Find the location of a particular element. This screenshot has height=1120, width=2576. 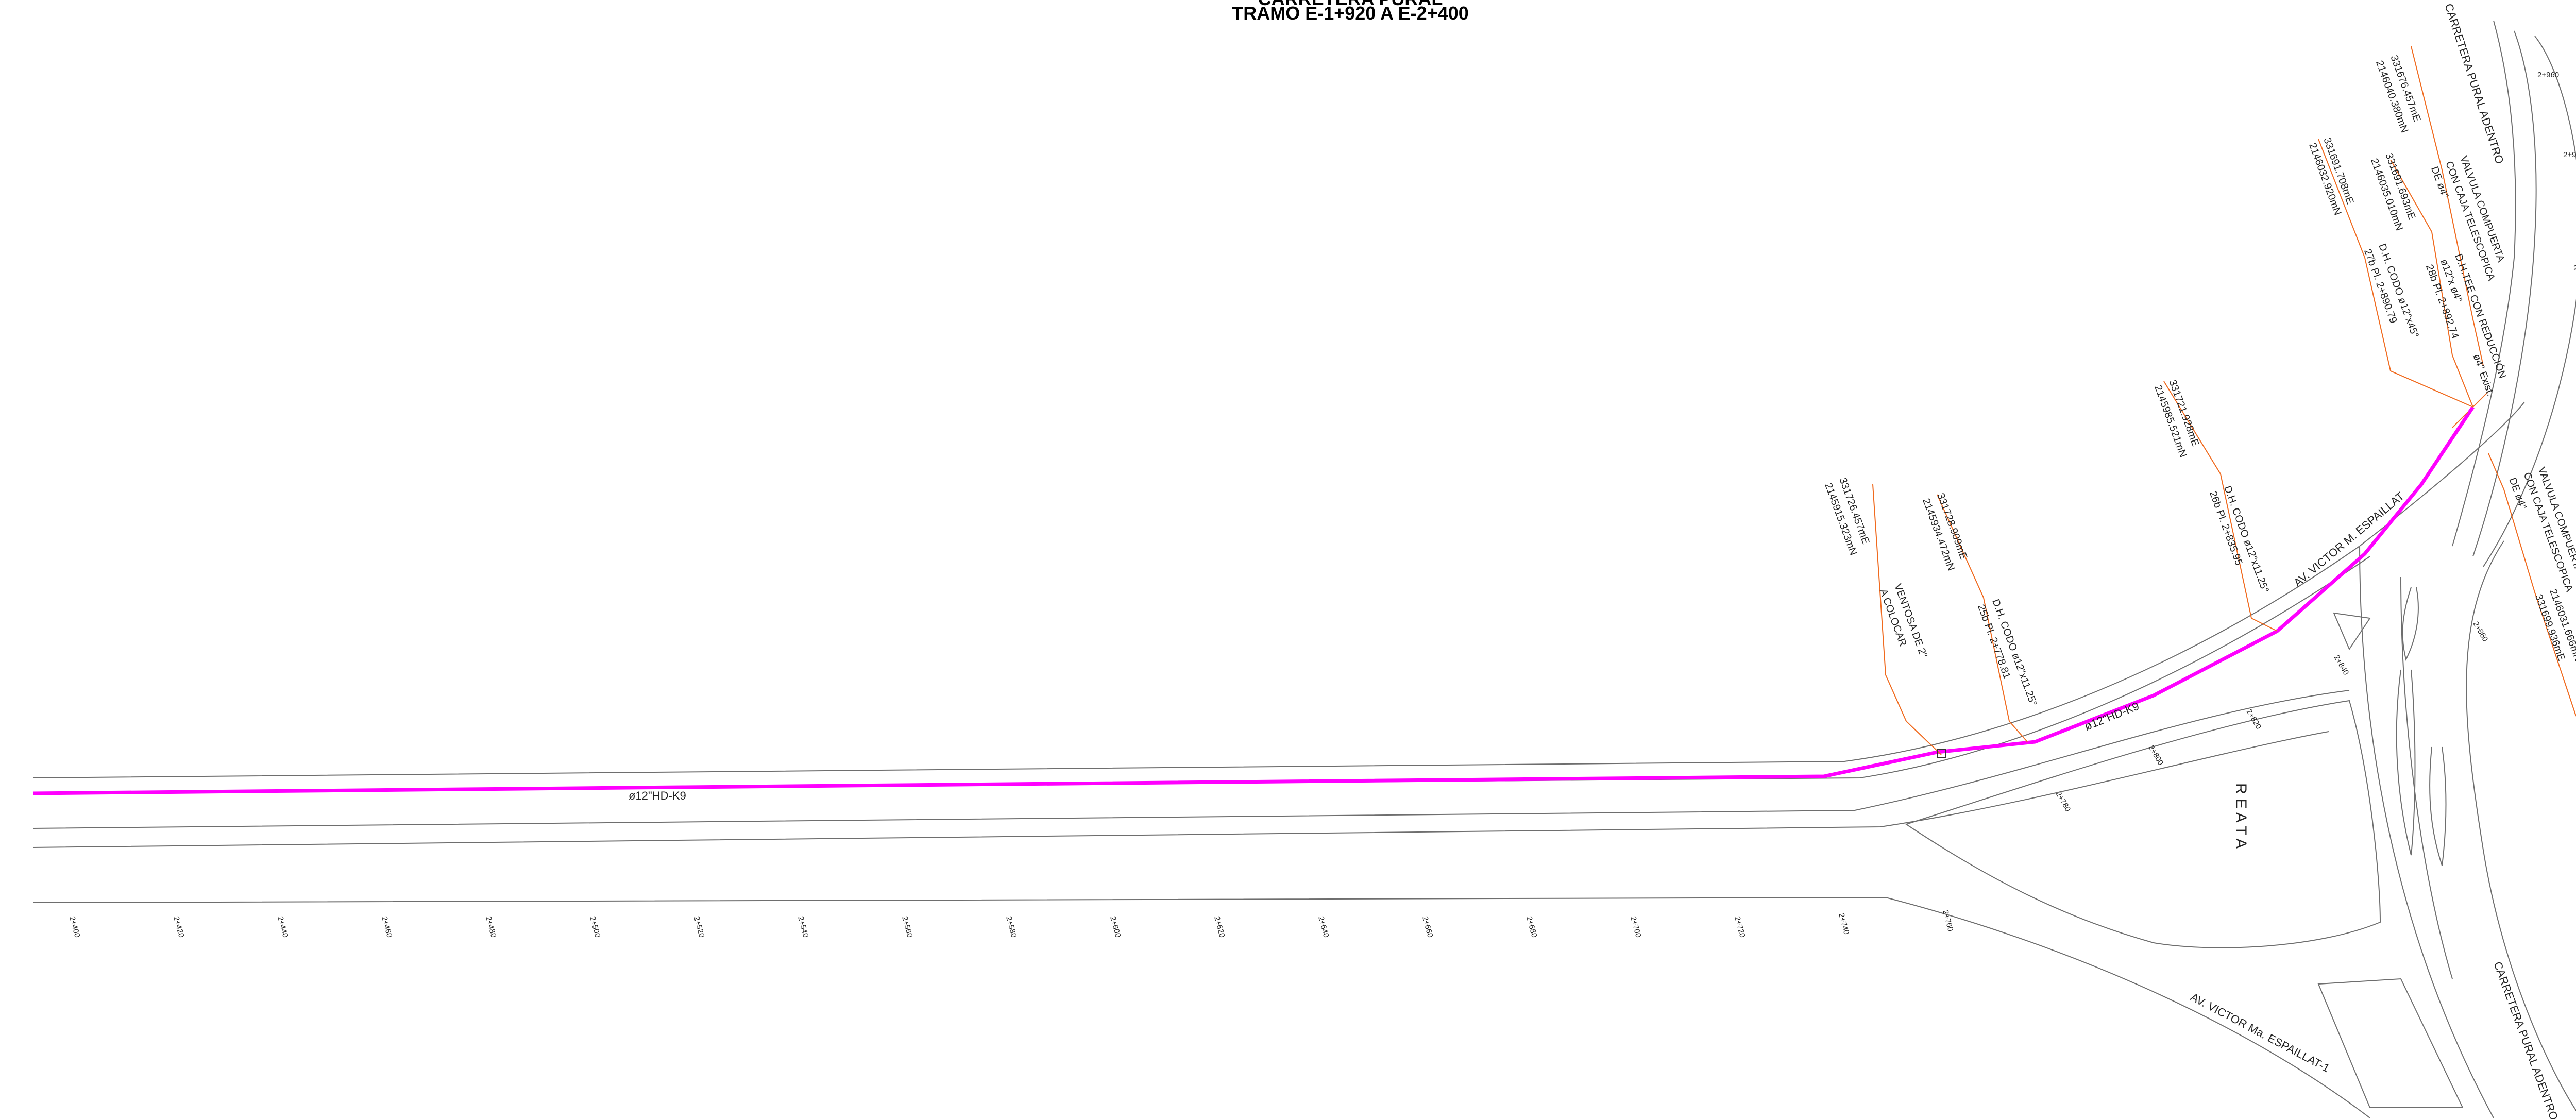

station-label: 2+640 is located at coordinates (1323, 927).